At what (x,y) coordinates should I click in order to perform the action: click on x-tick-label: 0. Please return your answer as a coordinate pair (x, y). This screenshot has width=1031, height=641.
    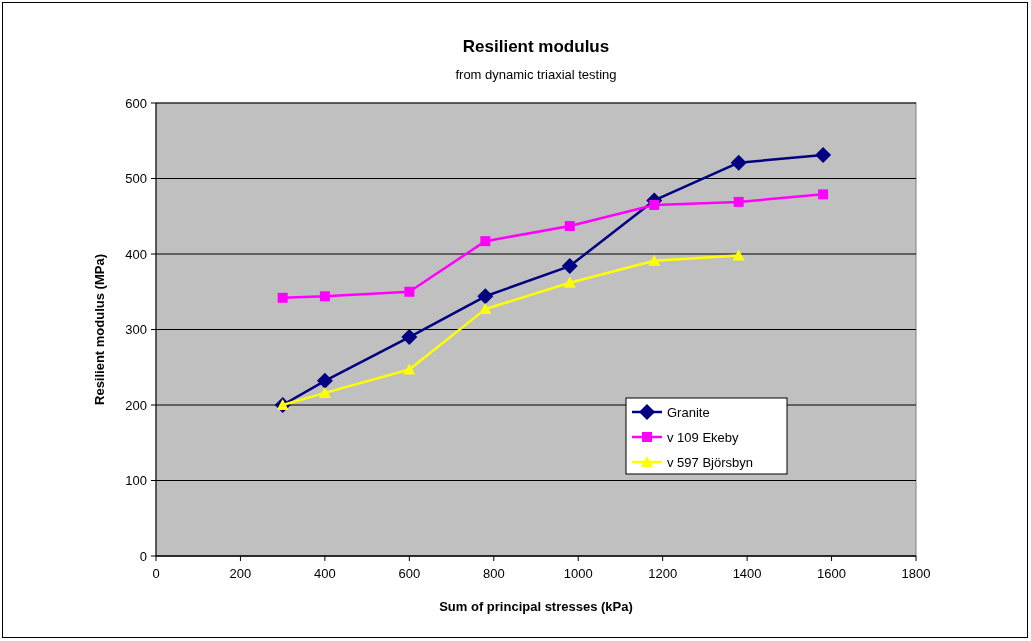
    Looking at the image, I should click on (156, 573).